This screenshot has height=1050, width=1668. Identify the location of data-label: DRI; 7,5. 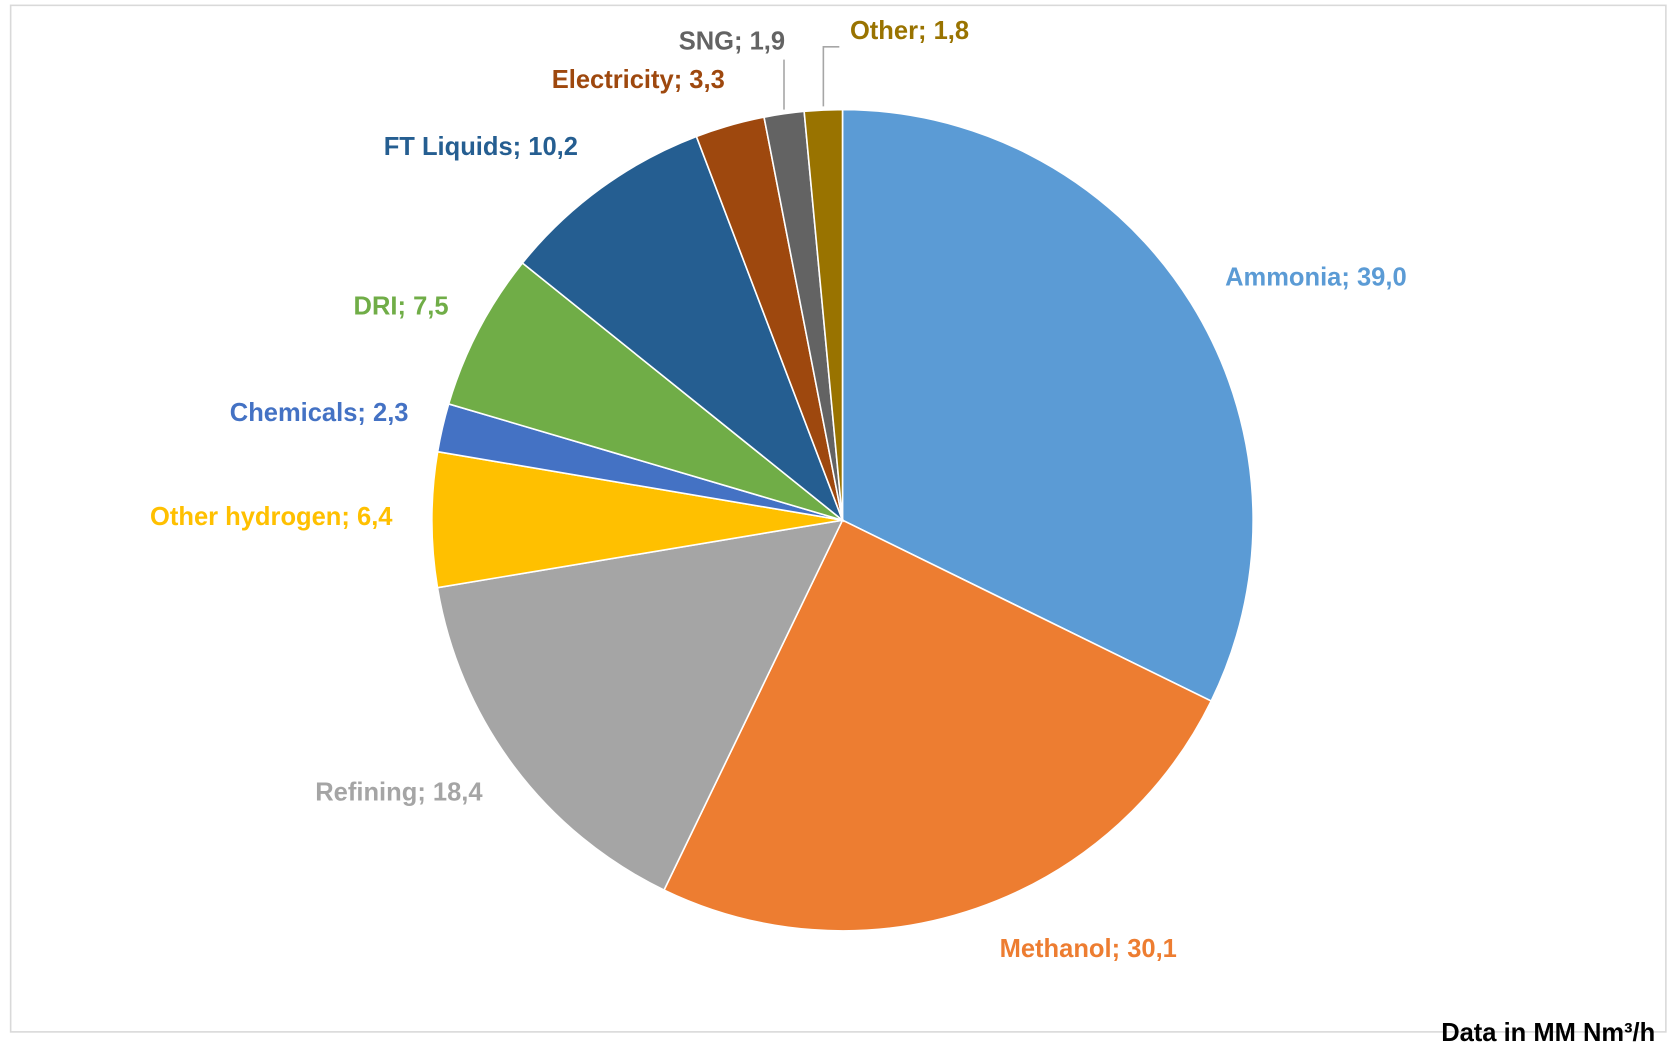
(401, 306).